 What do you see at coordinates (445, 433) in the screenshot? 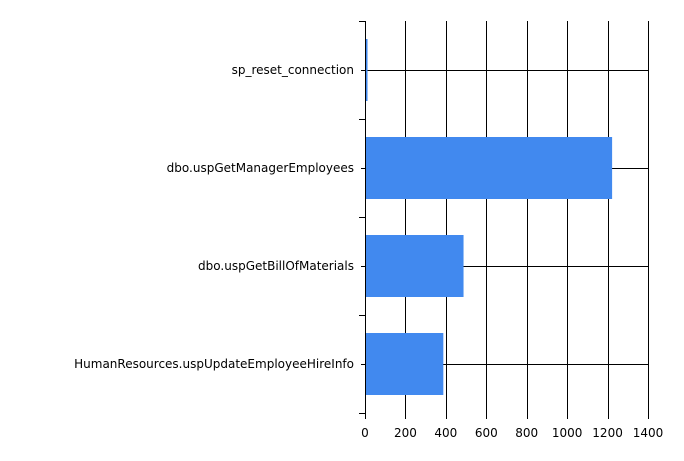
I see `x-tick-label: 400` at bounding box center [445, 433].